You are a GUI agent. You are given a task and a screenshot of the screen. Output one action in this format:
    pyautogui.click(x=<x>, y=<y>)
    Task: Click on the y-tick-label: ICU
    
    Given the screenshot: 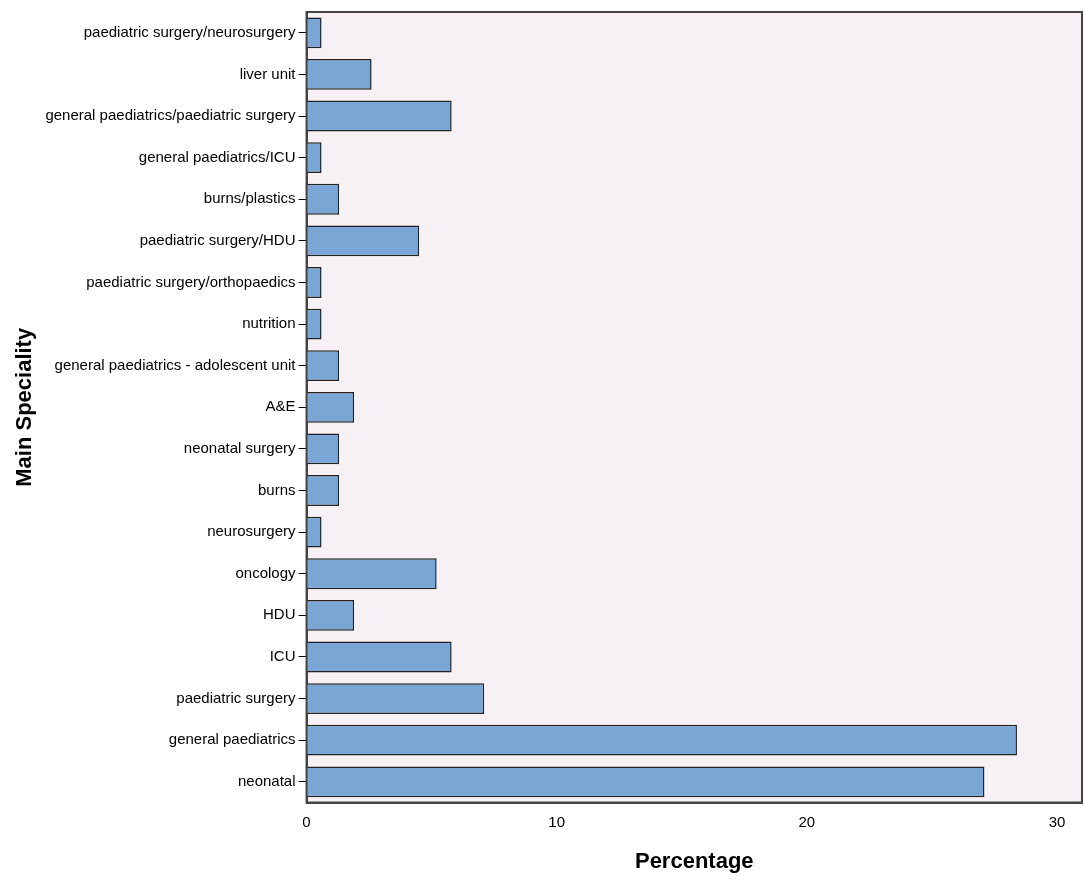 What is the action you would take?
    pyautogui.click(x=282, y=656)
    